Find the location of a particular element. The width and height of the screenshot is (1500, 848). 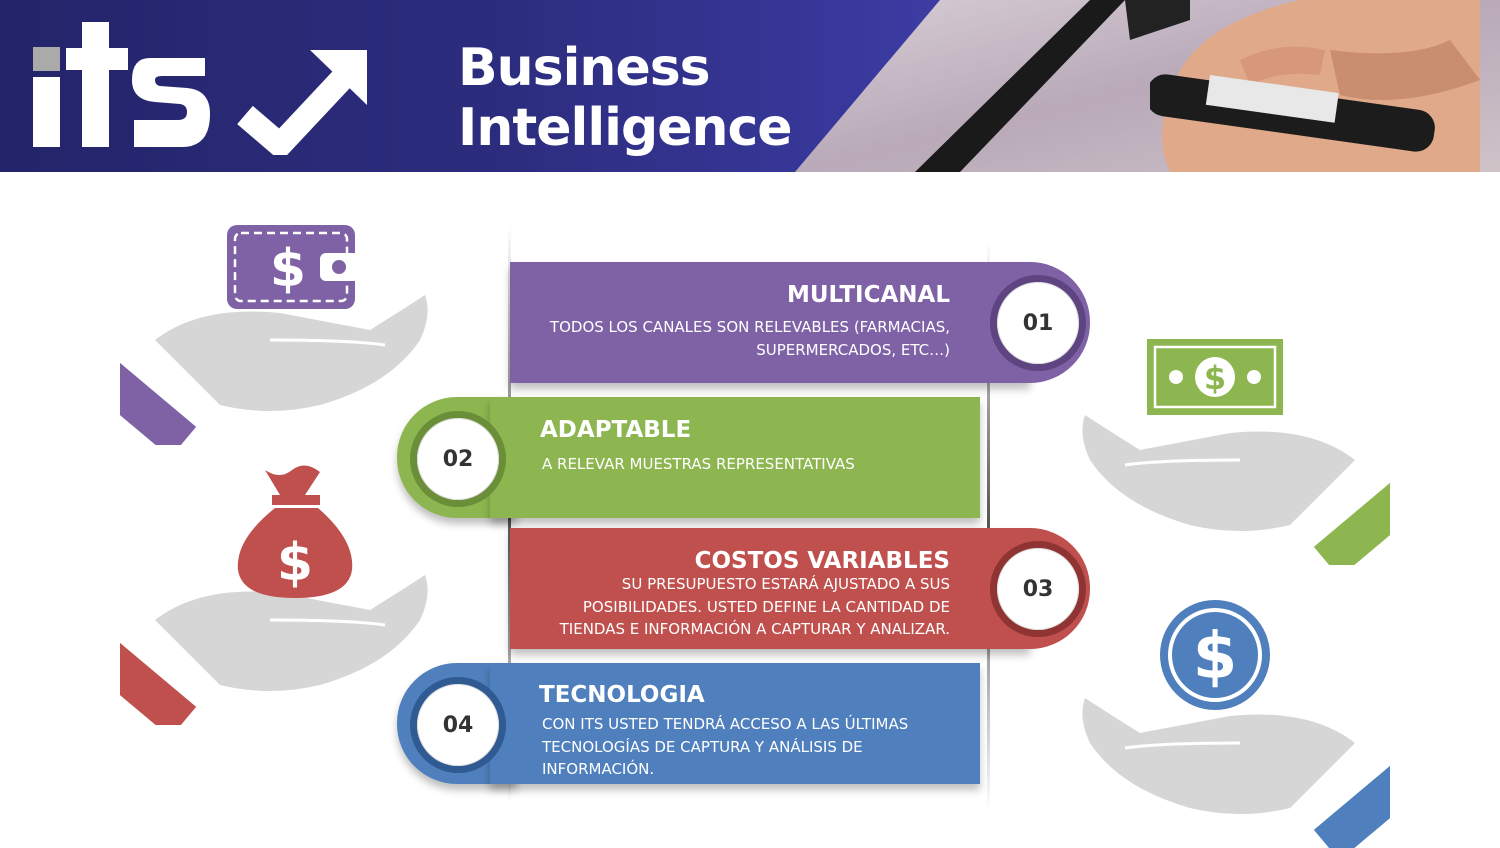

item-line: SU PRESUPUESTO ESTARÁ AJUSTADO A SUS is located at coordinates (785, 584).